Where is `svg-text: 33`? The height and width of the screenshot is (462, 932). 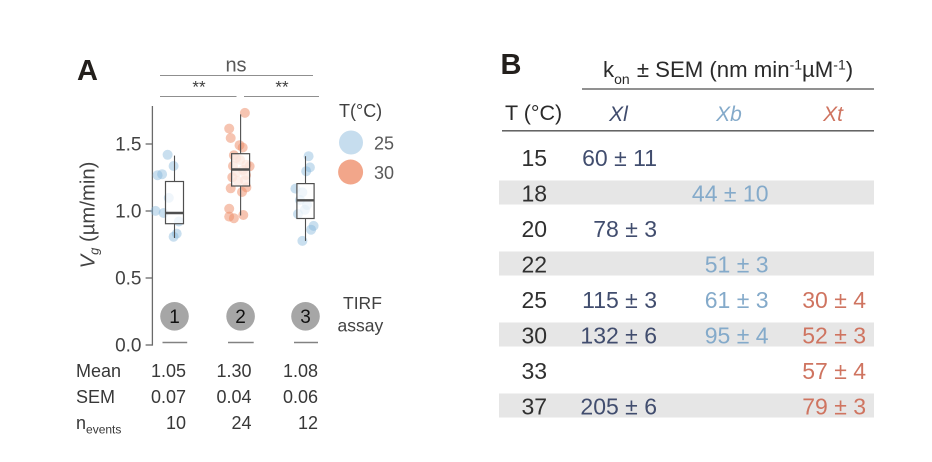 svg-text: 33 is located at coordinates (535, 371).